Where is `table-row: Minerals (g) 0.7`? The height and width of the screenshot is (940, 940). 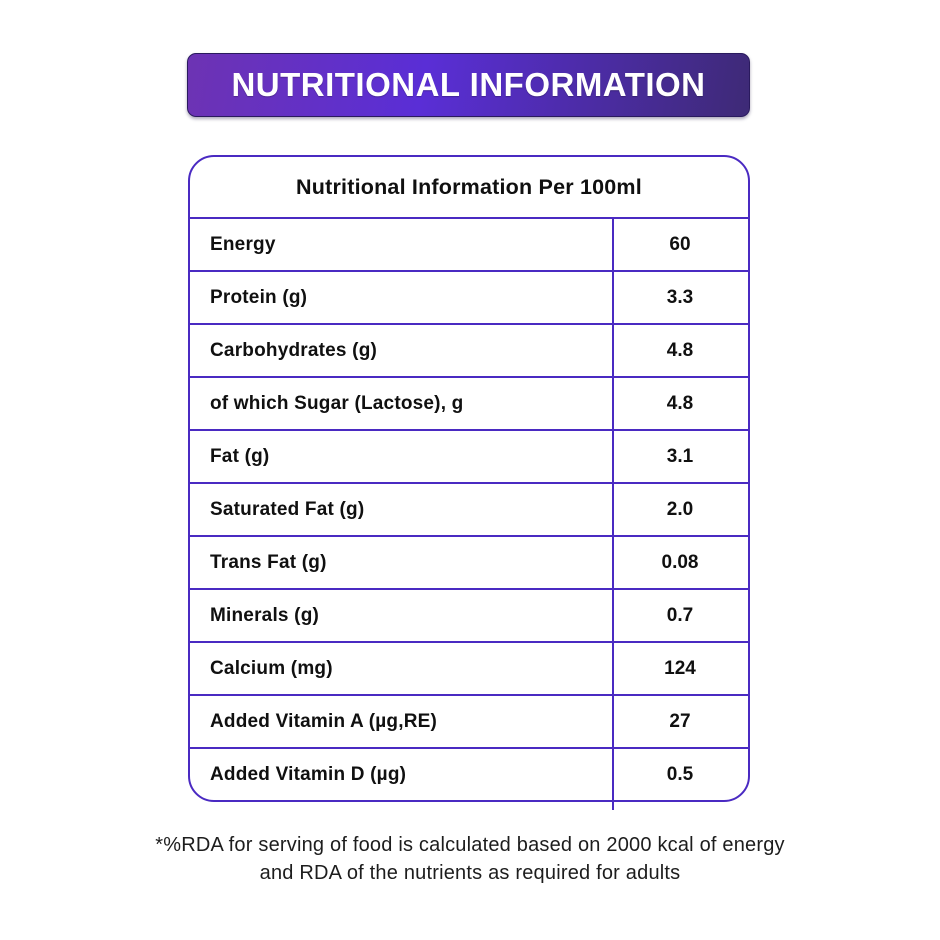
table-row: Minerals (g) 0.7 is located at coordinates (469, 616).